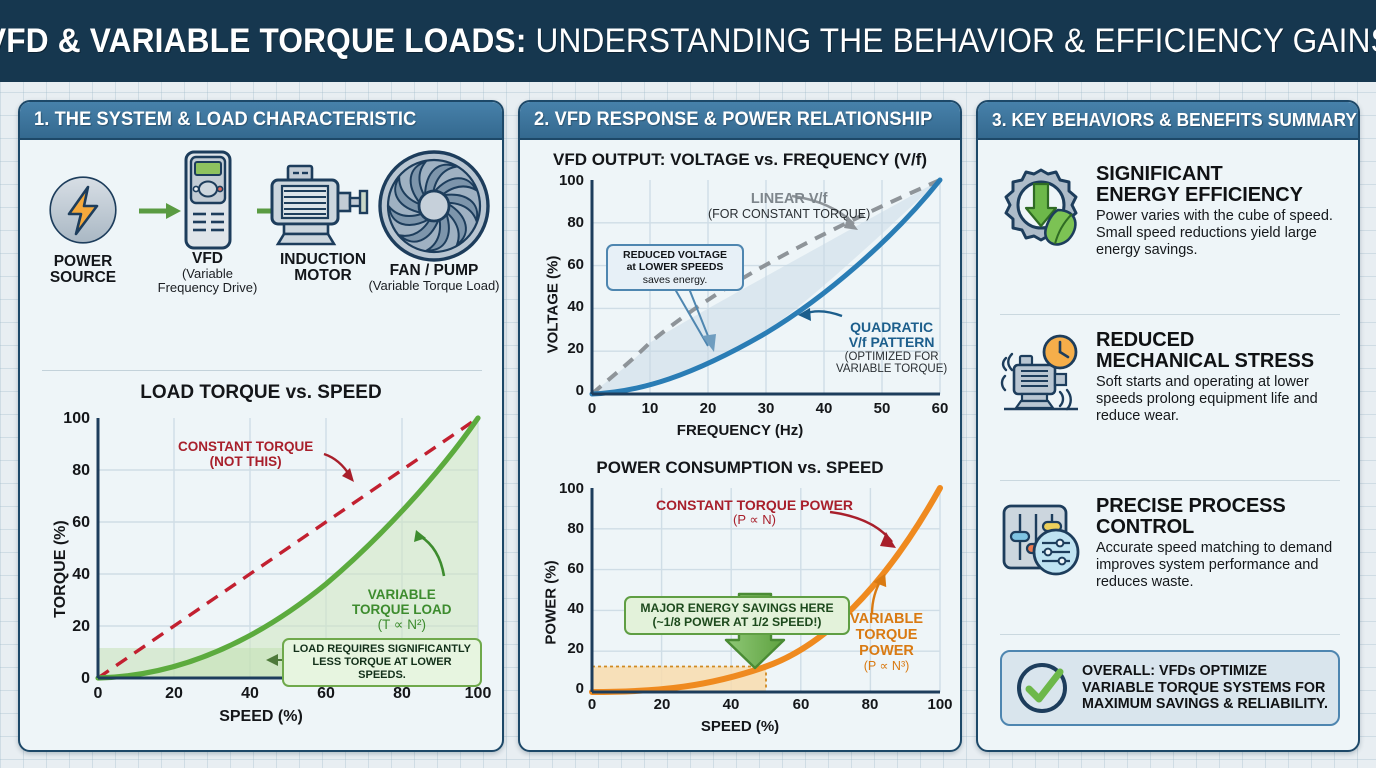 This screenshot has width=1376, height=768. What do you see at coordinates (575, 348) in the screenshot?
I see `chart2-ytick-20: 20` at bounding box center [575, 348].